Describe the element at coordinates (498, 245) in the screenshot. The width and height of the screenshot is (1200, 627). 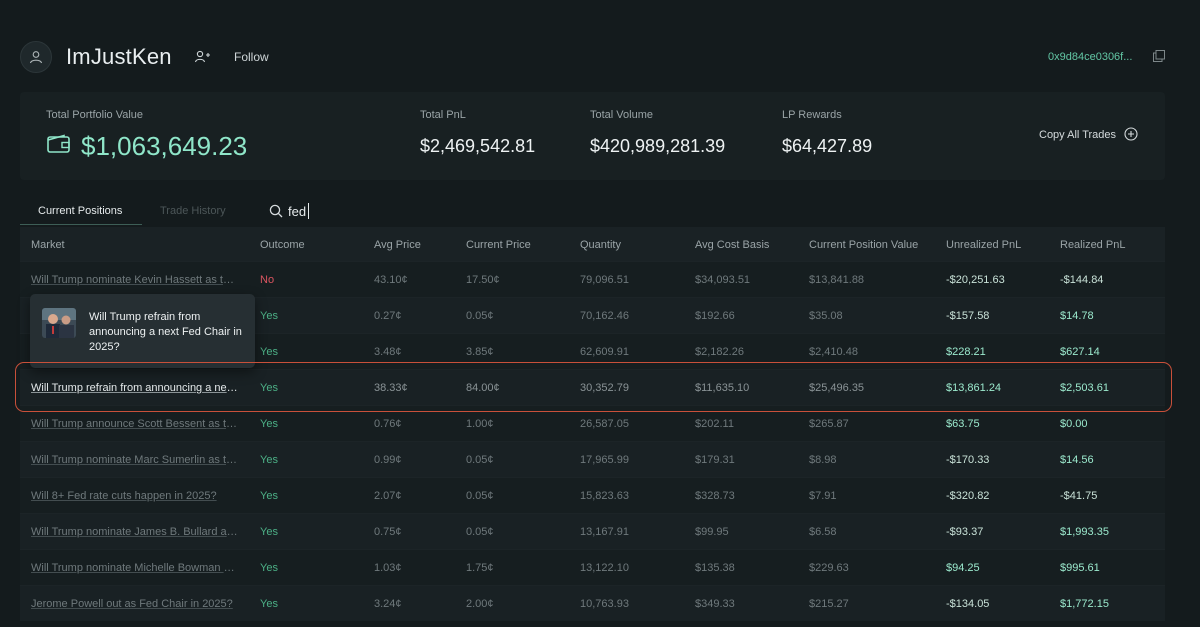
I see `column-header-current-price: Current Price` at that location.